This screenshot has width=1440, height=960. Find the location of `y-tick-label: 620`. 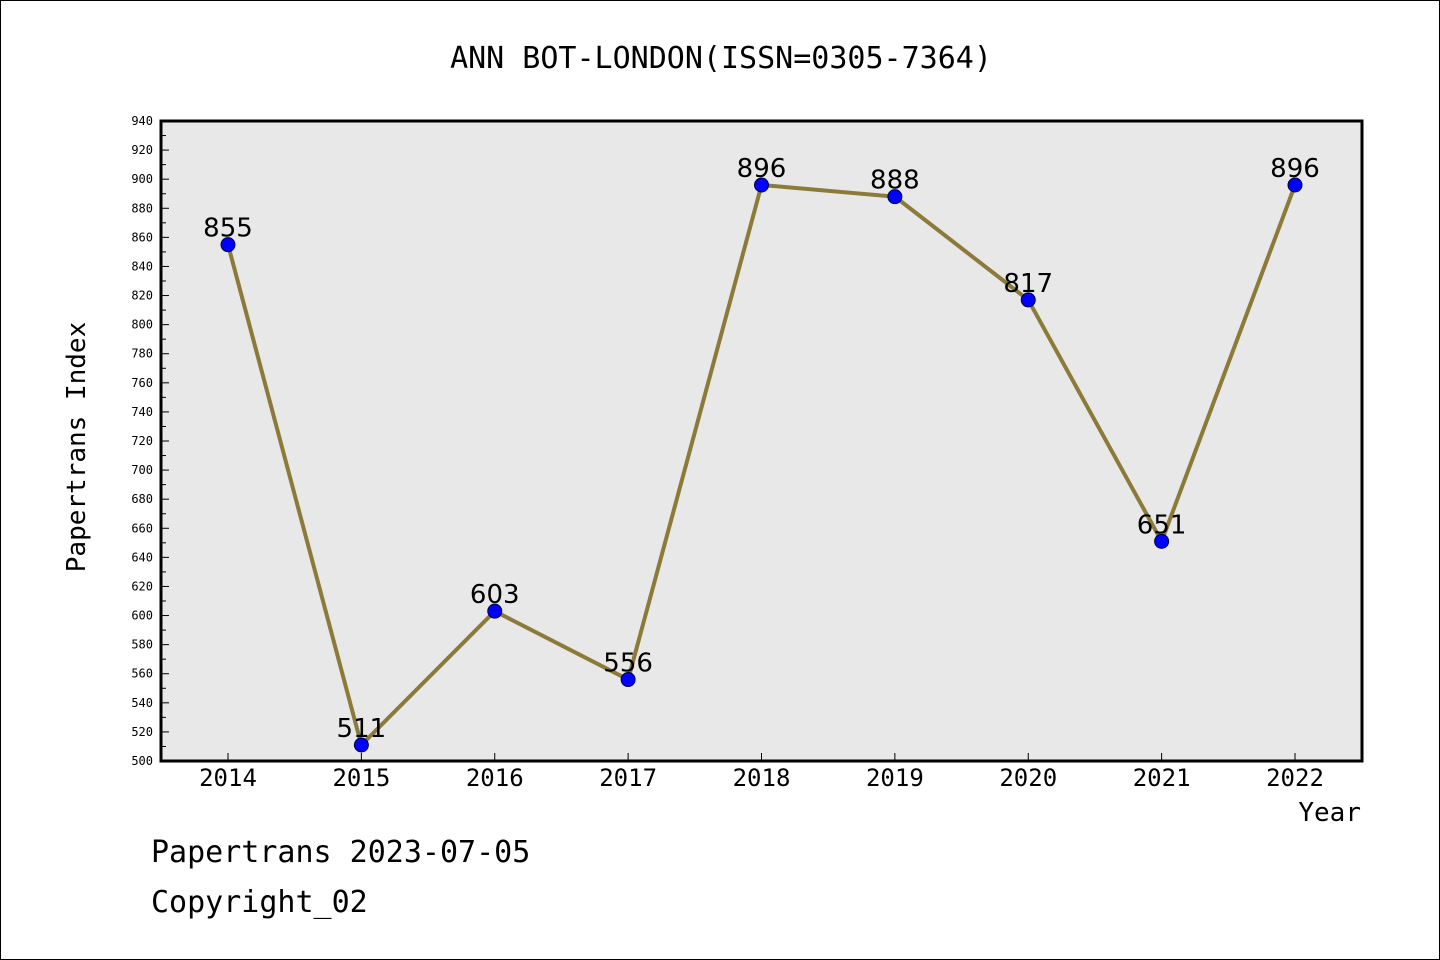

y-tick-label: 620 is located at coordinates (142, 586).